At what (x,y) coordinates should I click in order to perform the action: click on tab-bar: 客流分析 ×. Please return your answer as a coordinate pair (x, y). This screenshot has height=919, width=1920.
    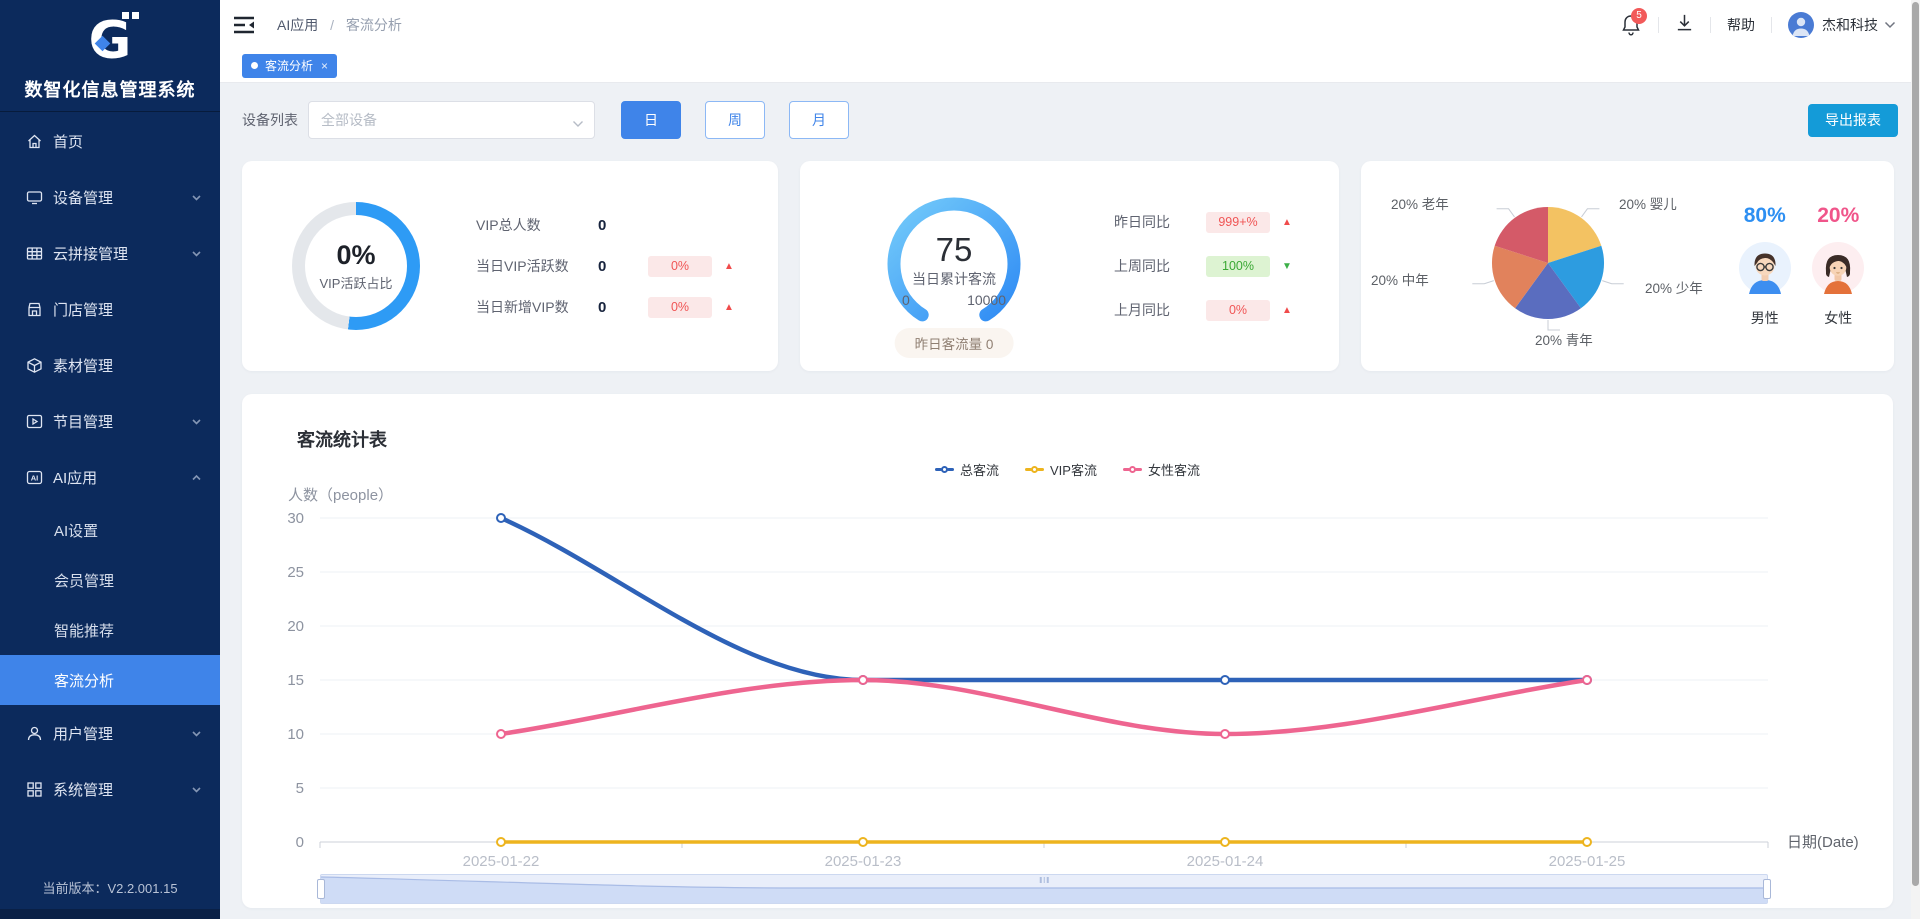
    Looking at the image, I should click on (1070, 66).